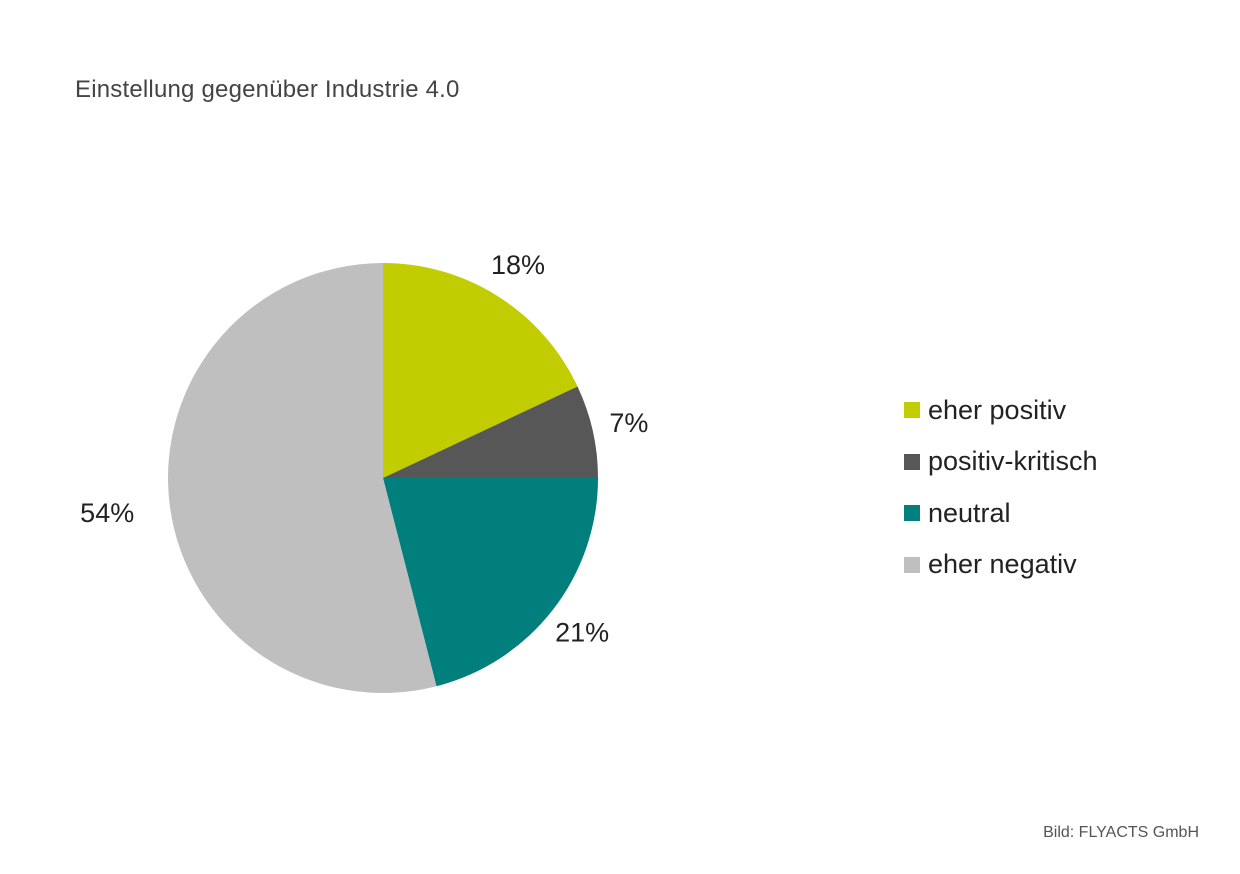  I want to click on chart-title: Einstellung gegenüber Industrie 4.0, so click(267, 89).